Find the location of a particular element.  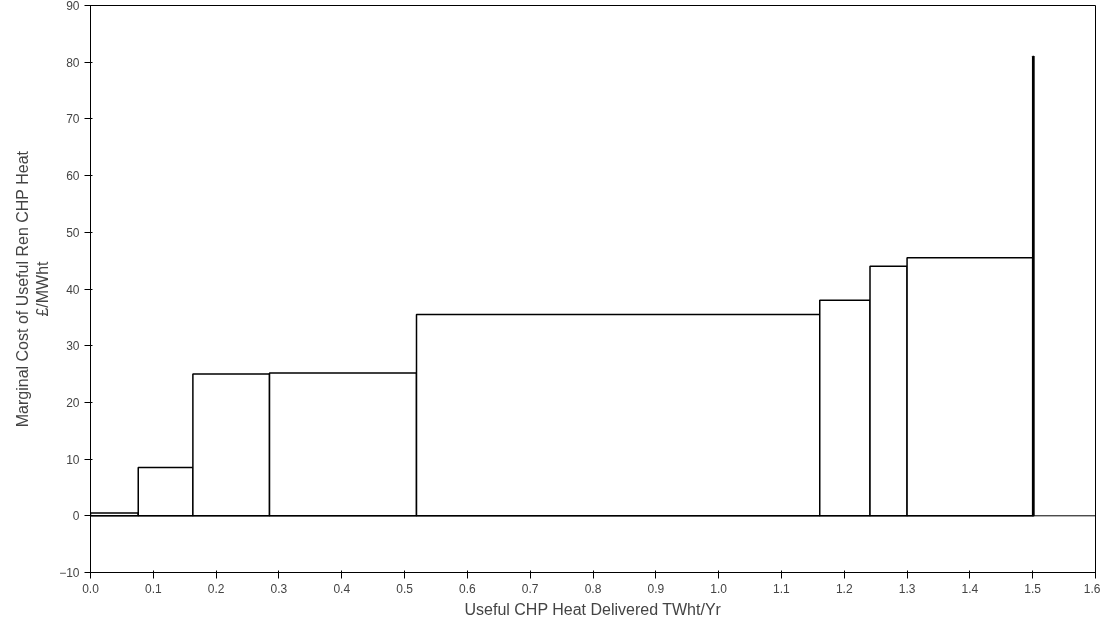

x-tick-label: 0.7 is located at coordinates (530, 588).